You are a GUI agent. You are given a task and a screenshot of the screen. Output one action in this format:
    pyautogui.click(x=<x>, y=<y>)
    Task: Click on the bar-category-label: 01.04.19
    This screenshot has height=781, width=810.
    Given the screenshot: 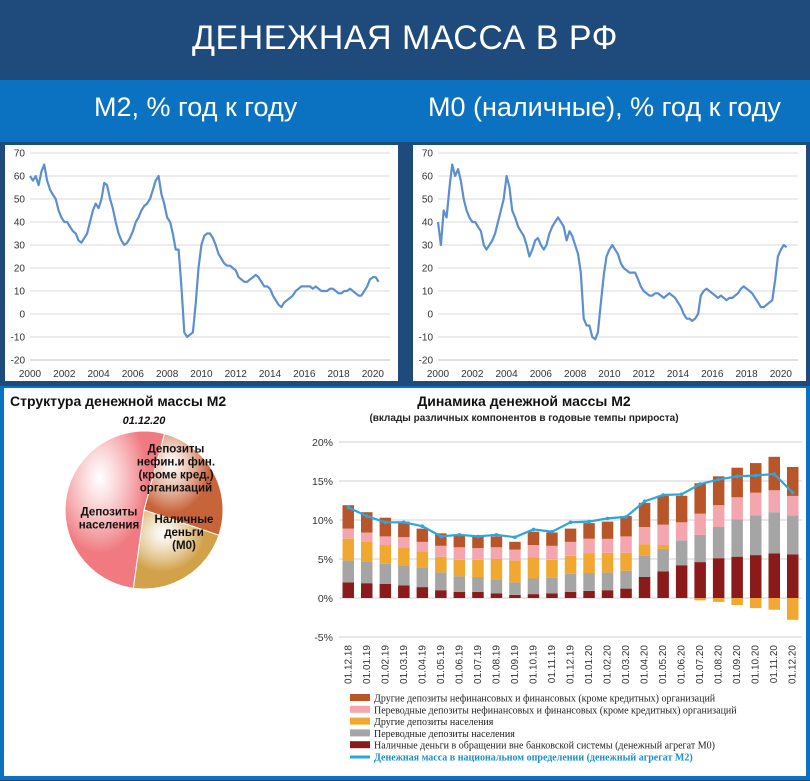 What is the action you would take?
    pyautogui.click(x=422, y=664)
    